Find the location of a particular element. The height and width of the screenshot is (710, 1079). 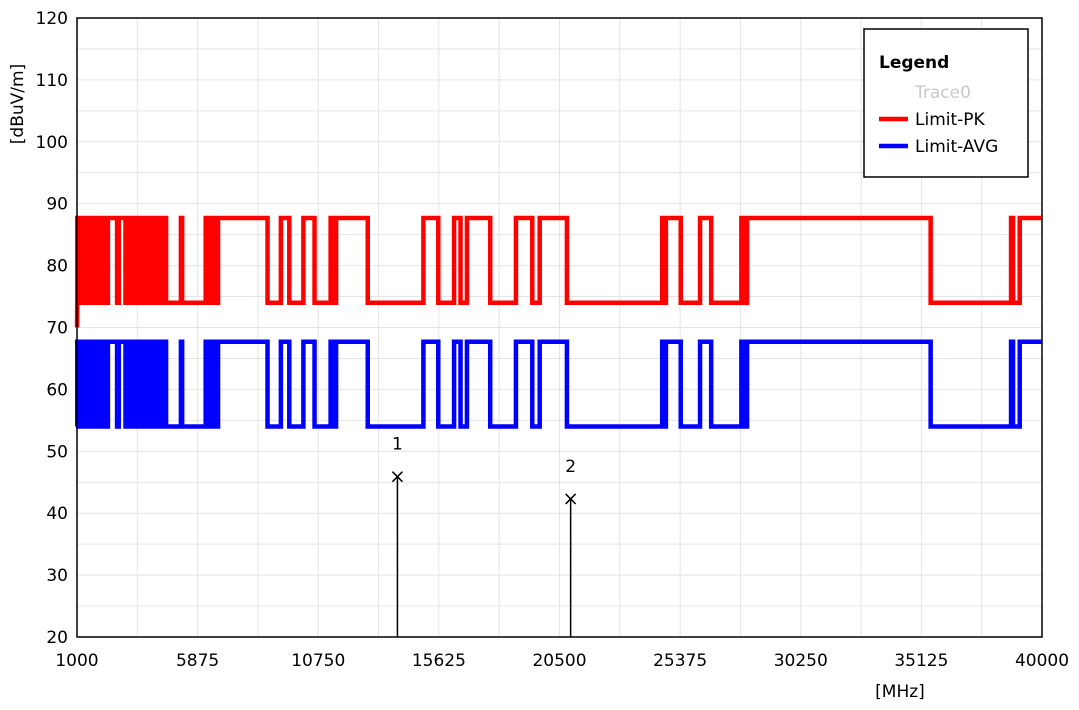

x-tick-label: 35125 is located at coordinates (921, 661).